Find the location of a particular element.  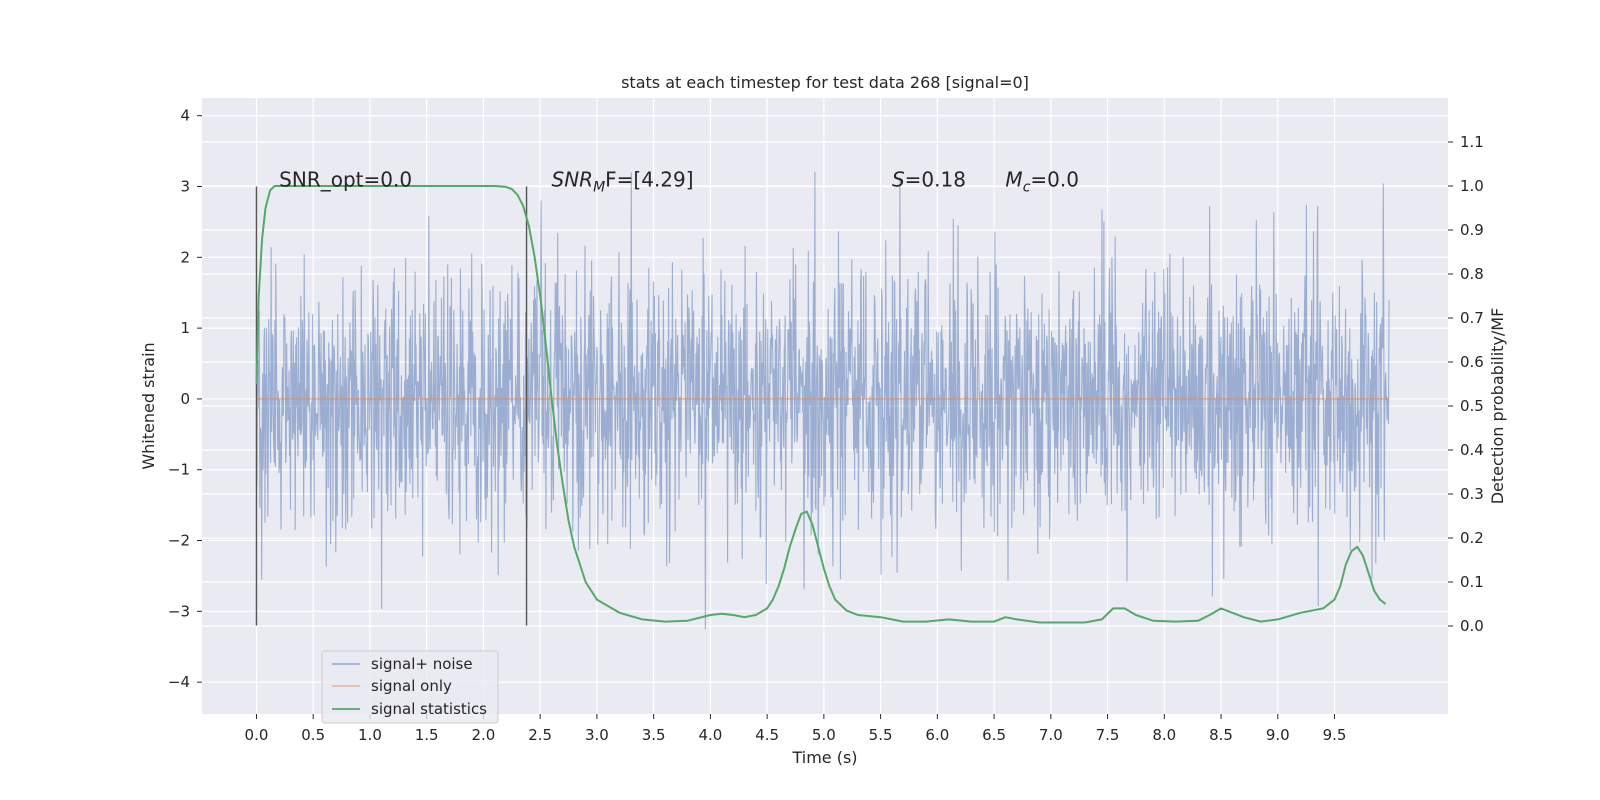

legend-label-noise: signal+ noise is located at coordinates (422, 664).